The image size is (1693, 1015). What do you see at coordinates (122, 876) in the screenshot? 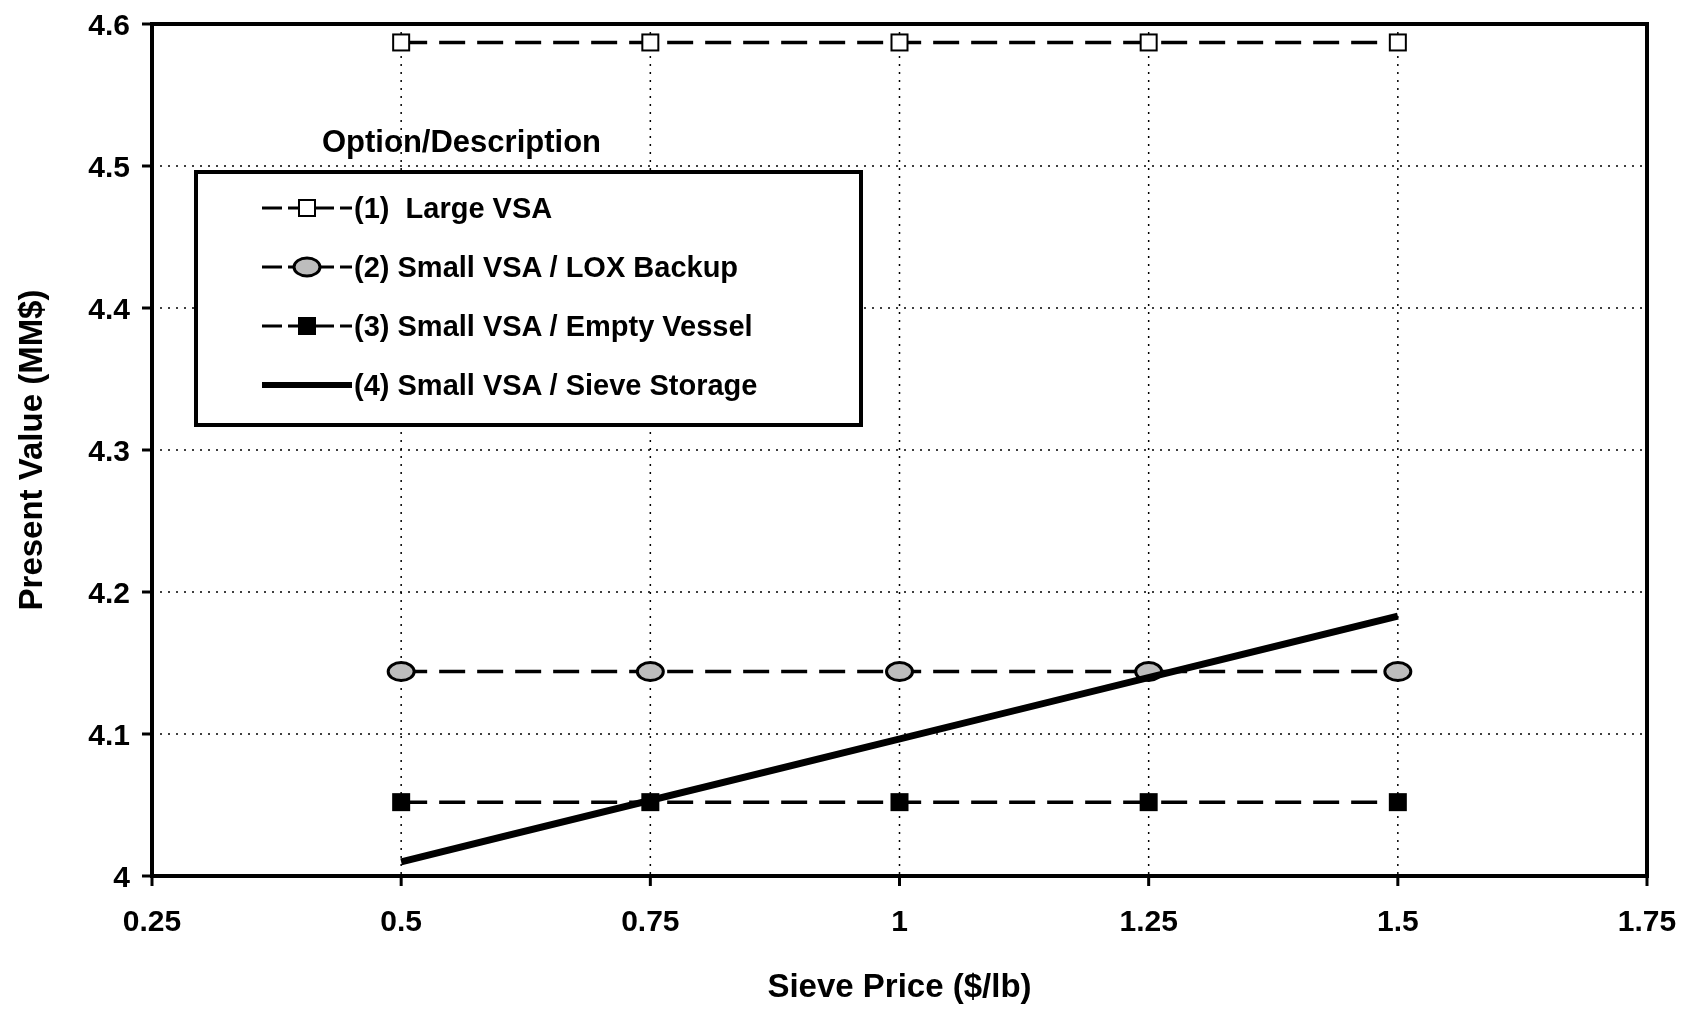
I see `y-tick-label: 4` at bounding box center [122, 876].